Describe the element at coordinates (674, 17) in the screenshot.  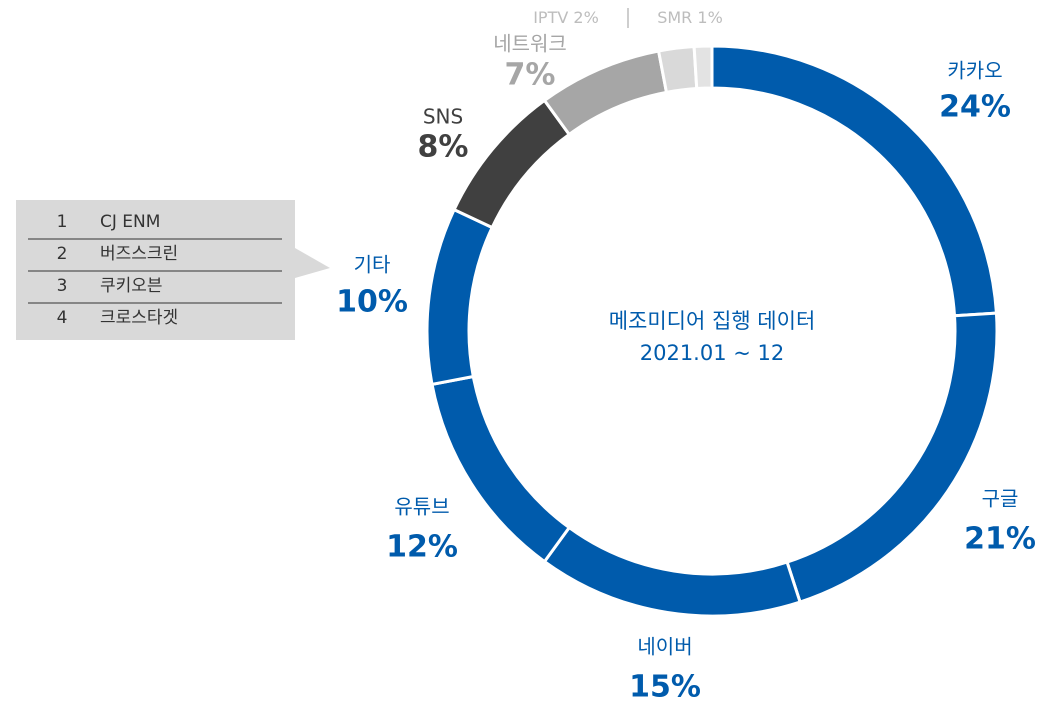
I see `segment-name: SMR` at that location.